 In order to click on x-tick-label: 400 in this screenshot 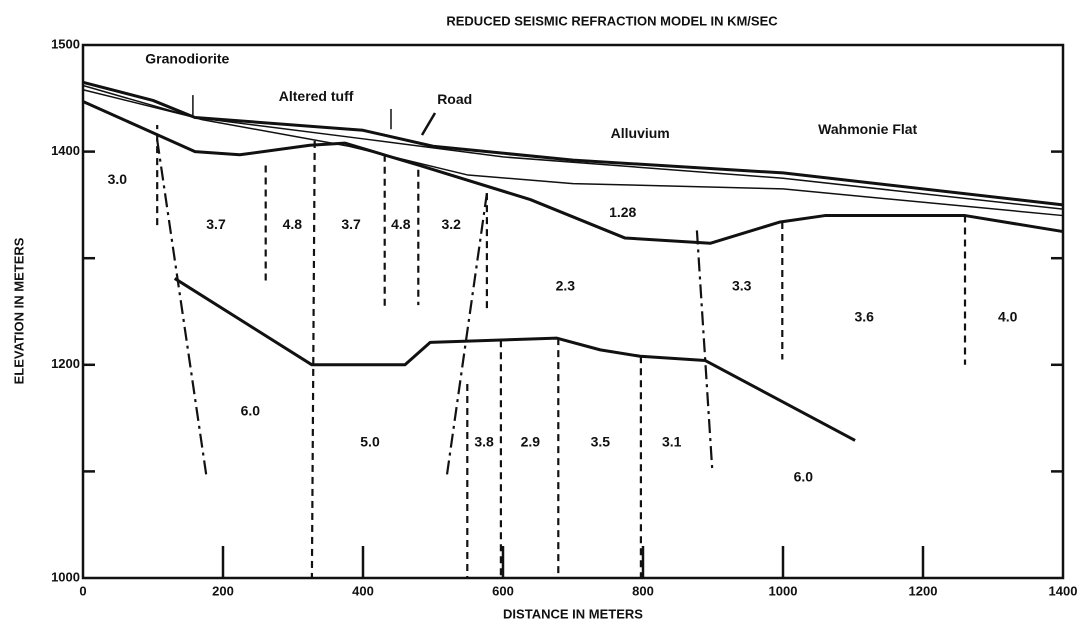, I will do `click(363, 590)`.